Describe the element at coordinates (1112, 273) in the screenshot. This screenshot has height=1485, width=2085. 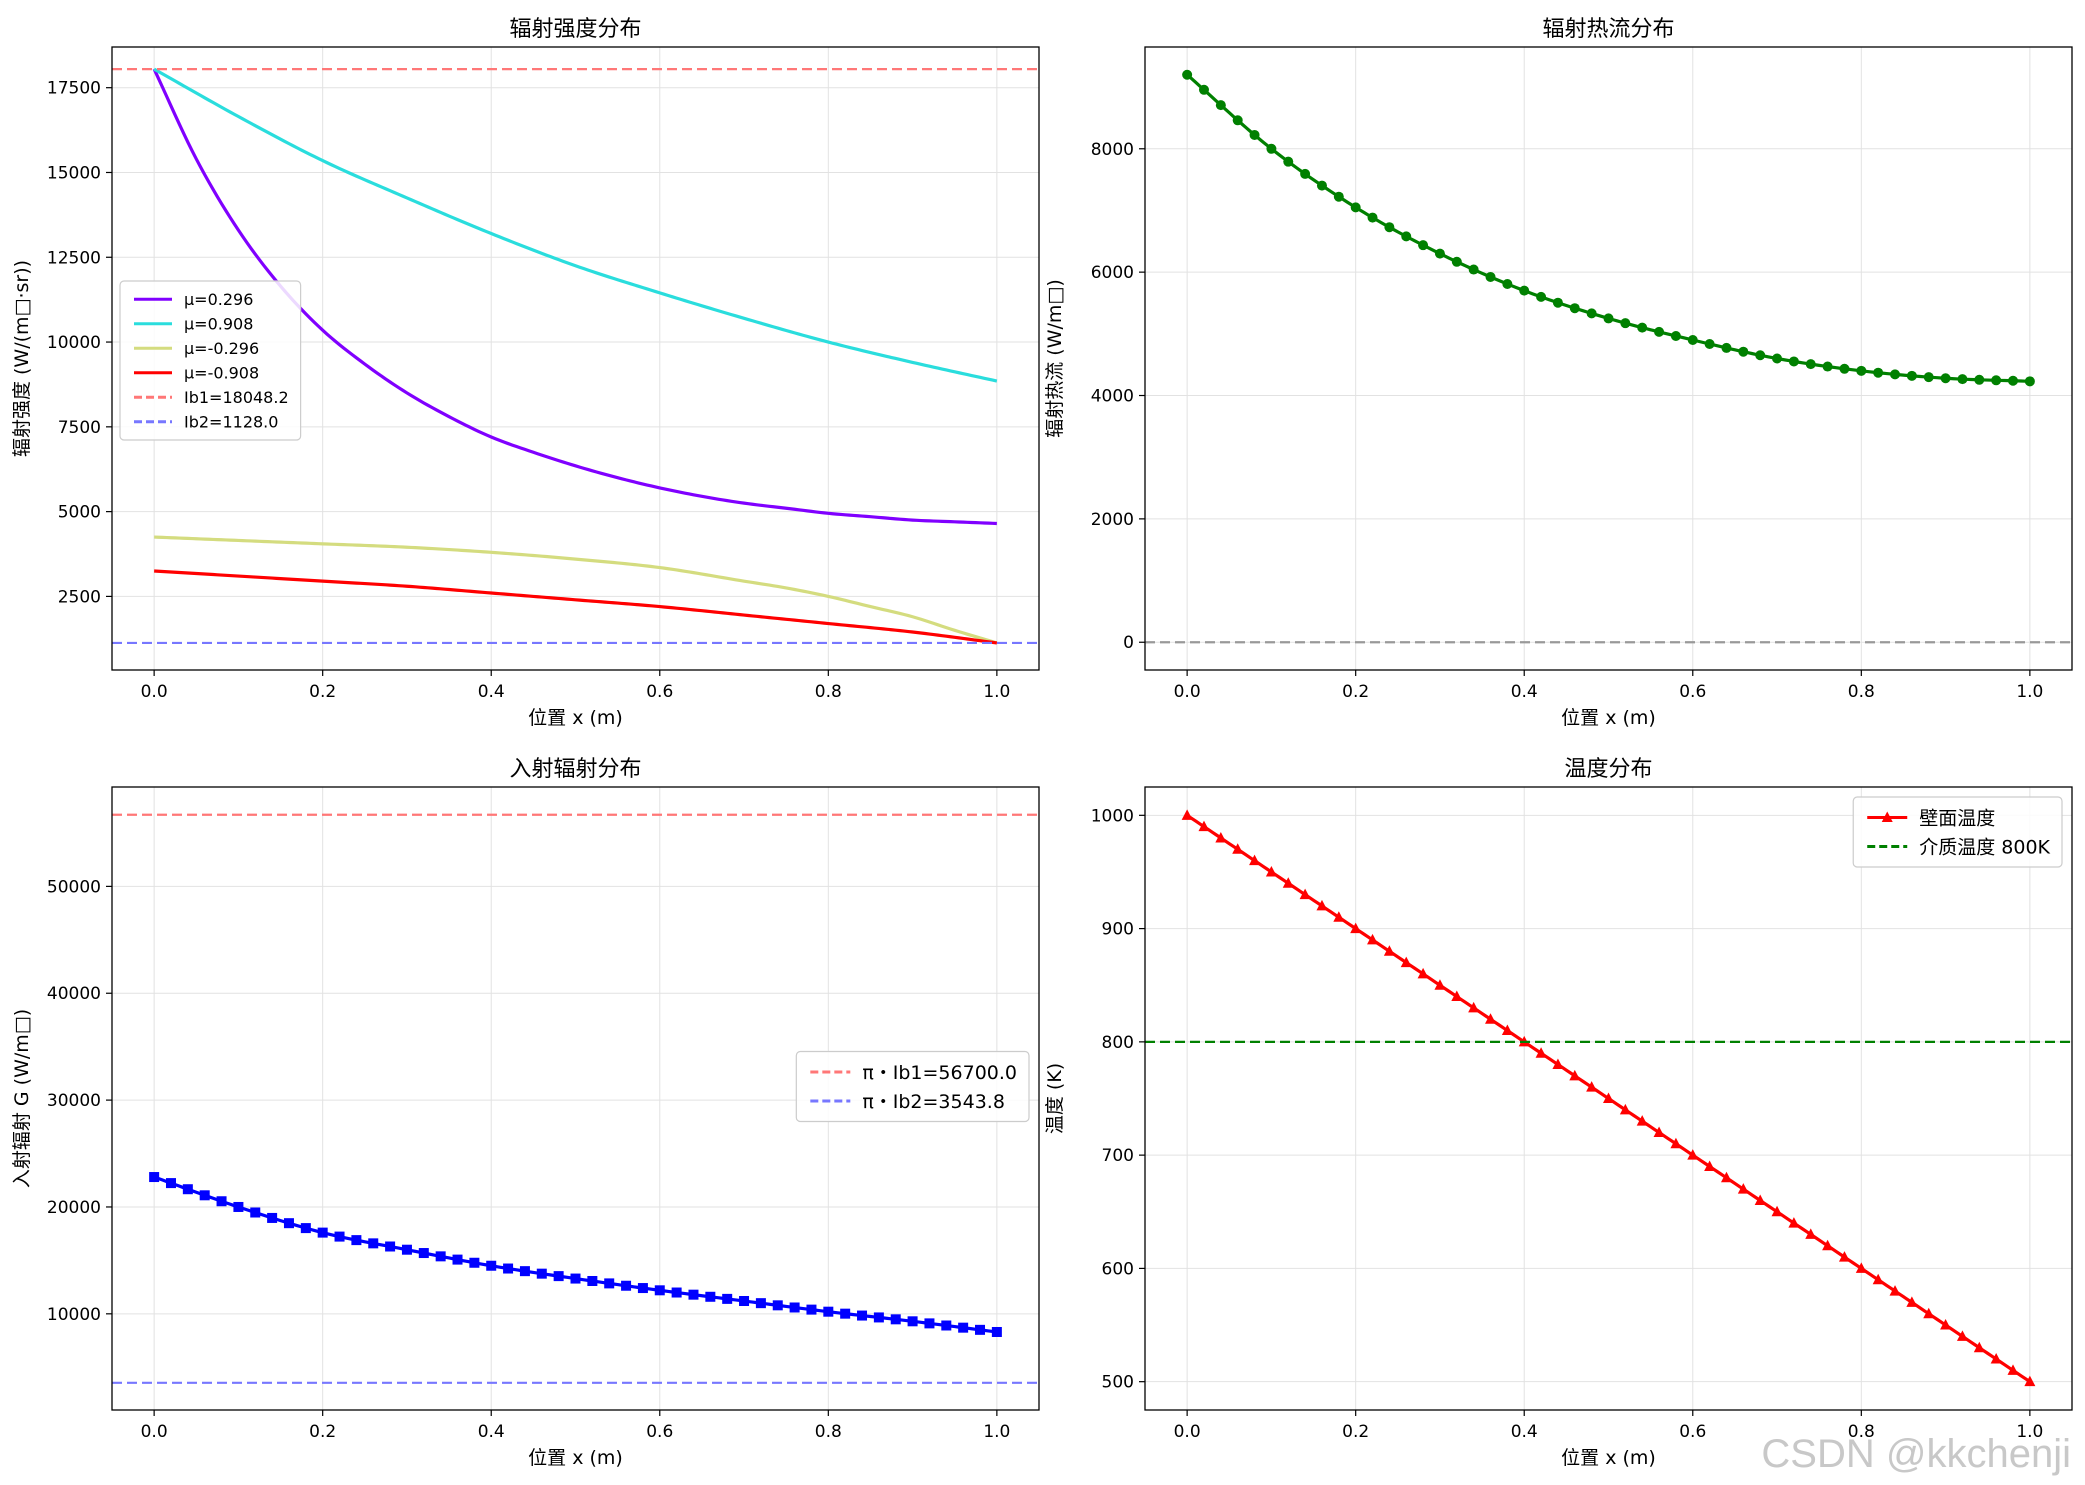
I see `y-tick-label: 6000` at that location.